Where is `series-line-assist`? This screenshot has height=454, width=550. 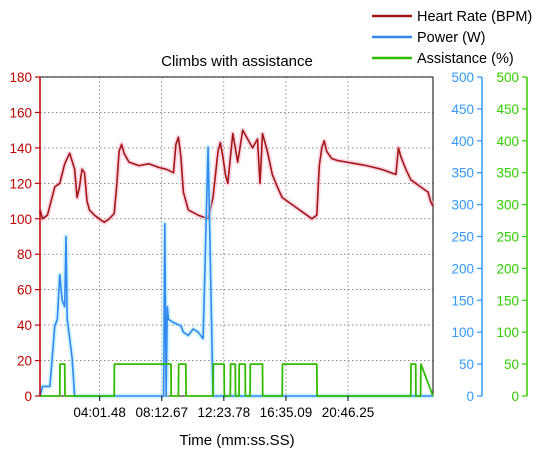
series-line-assist is located at coordinates (237, 380).